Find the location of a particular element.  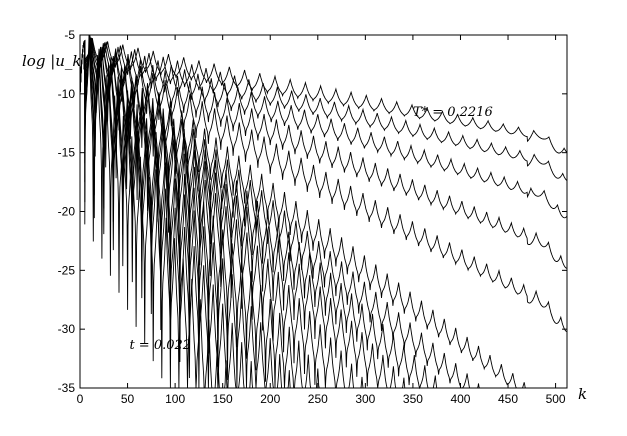

y-tick-label: -20 is located at coordinates (67, 212).